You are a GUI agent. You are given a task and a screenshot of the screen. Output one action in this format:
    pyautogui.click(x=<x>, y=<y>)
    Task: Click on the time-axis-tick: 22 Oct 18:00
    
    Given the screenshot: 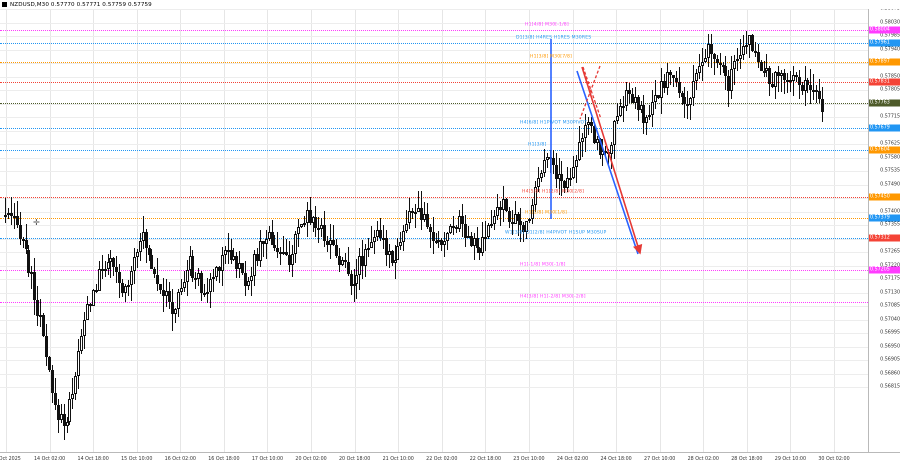 What is the action you would take?
    pyautogui.click(x=485, y=459)
    